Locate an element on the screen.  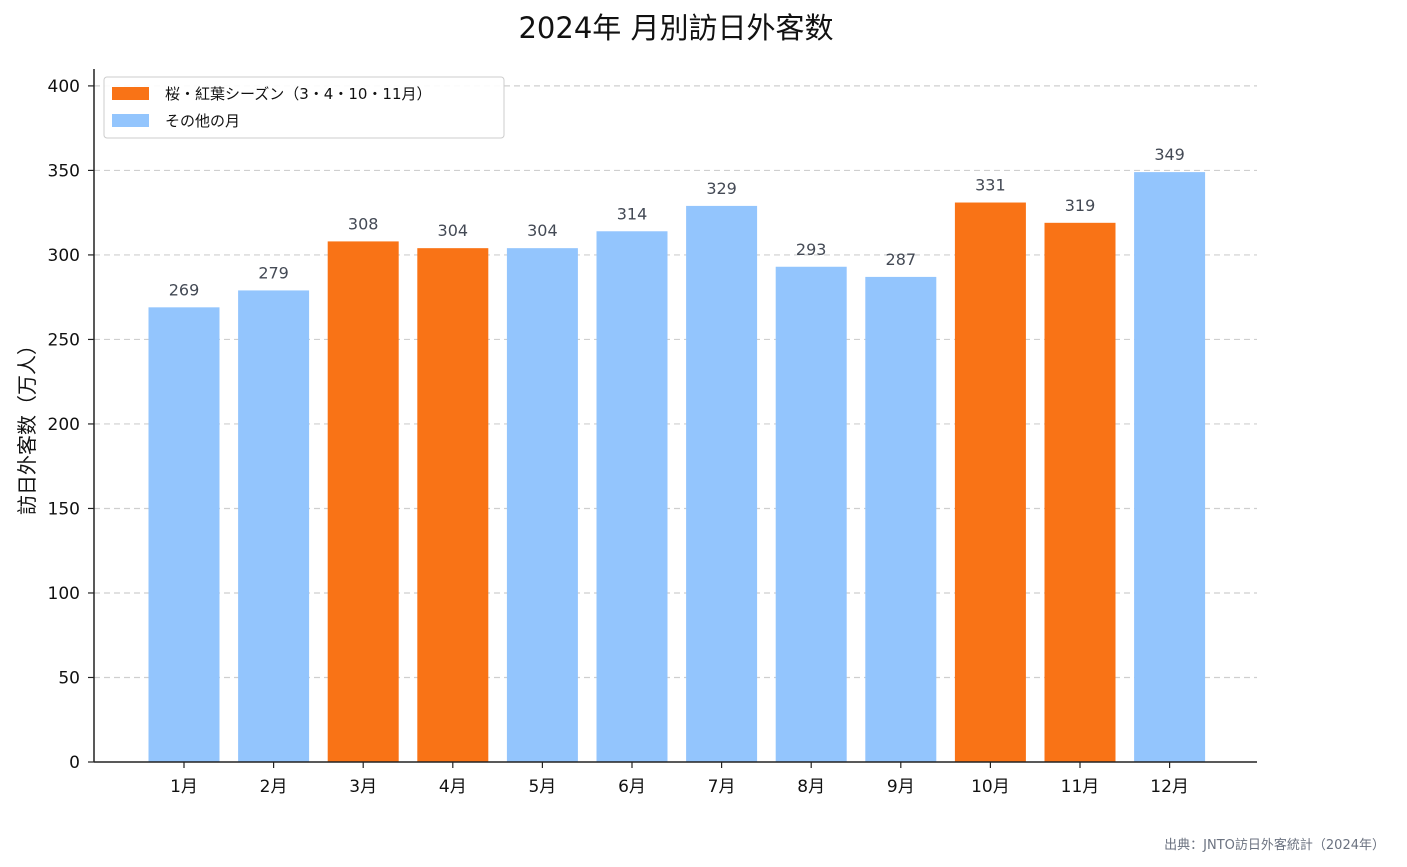
bar-value-label: 269 is located at coordinates (184, 289).